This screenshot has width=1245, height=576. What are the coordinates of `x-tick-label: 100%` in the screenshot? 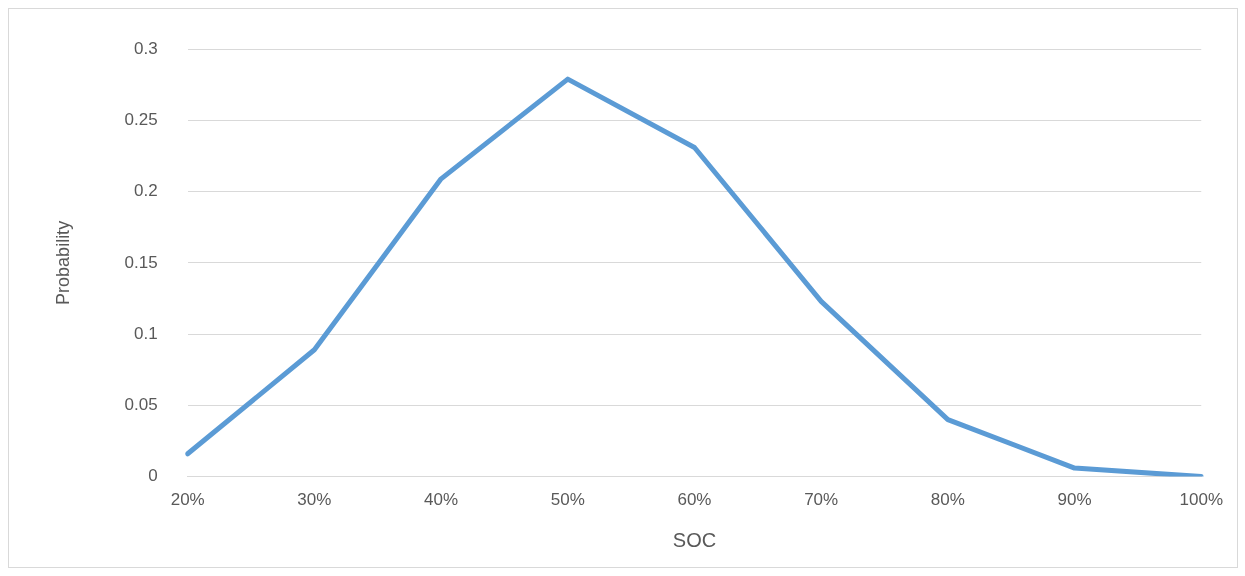 It's located at (1201, 500).